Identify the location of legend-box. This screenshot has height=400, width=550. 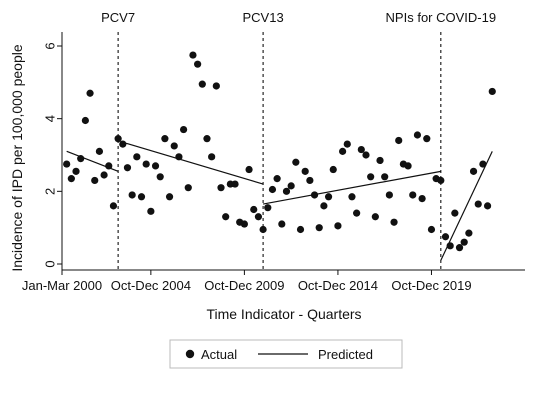
(286, 354).